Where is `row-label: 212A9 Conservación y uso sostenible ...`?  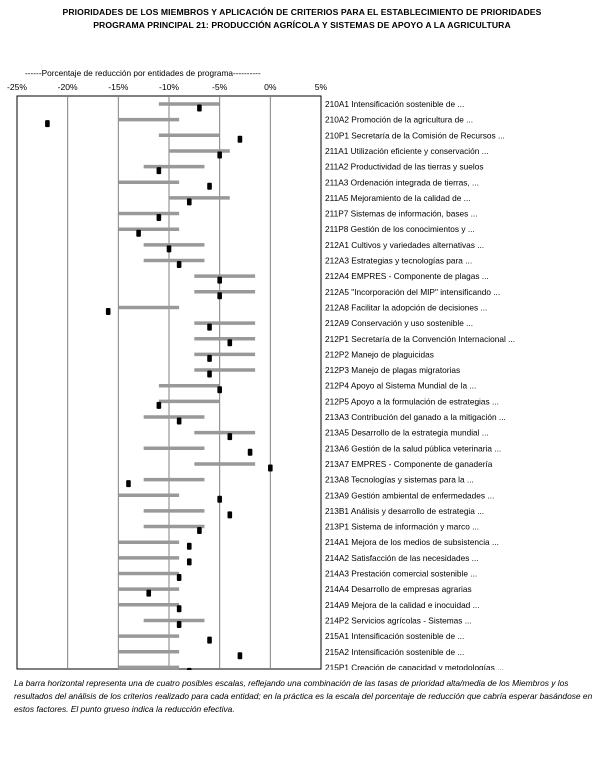 row-label: 212A9 Conservación y uso sostenible ... is located at coordinates (399, 323).